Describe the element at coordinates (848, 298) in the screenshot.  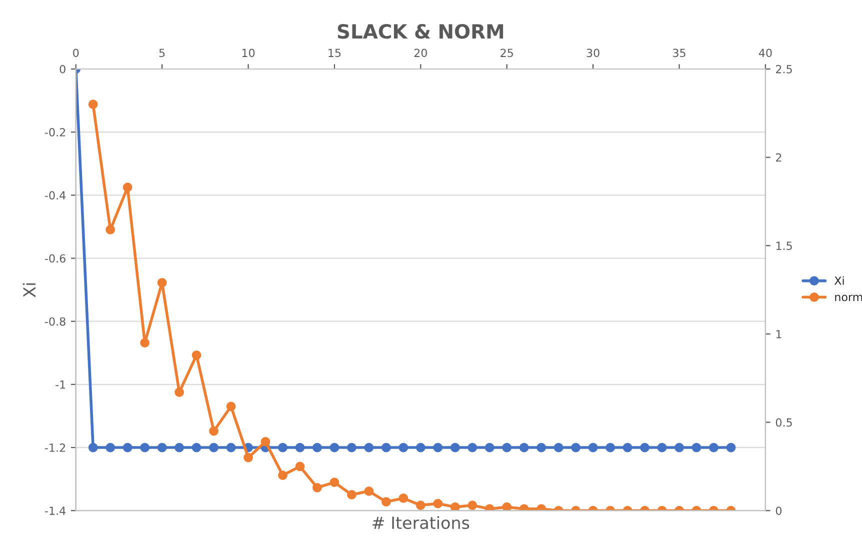
I see `legend-label: norm` at that location.